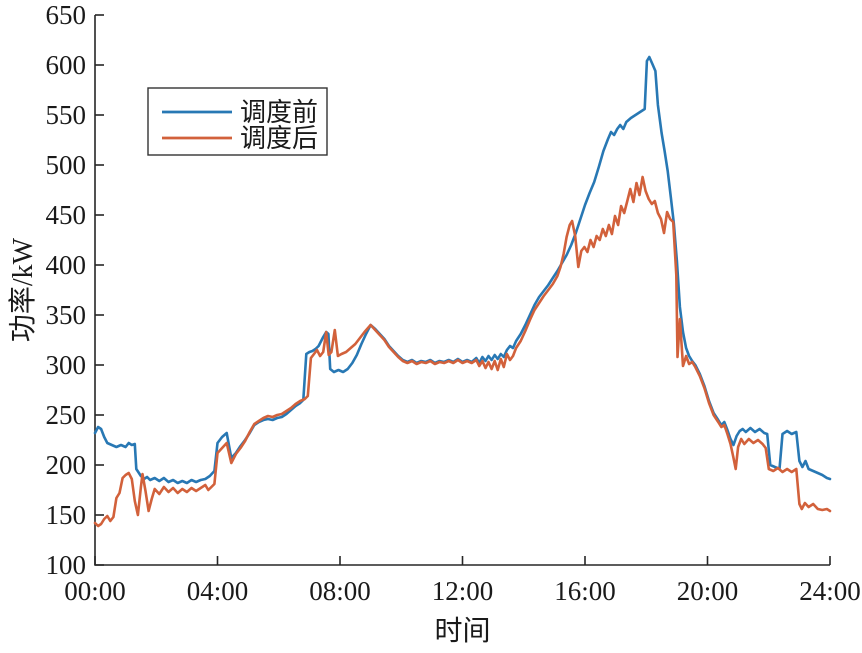 This screenshot has width=862, height=653. I want to click on x-axis-title: 时间, so click(462, 631).